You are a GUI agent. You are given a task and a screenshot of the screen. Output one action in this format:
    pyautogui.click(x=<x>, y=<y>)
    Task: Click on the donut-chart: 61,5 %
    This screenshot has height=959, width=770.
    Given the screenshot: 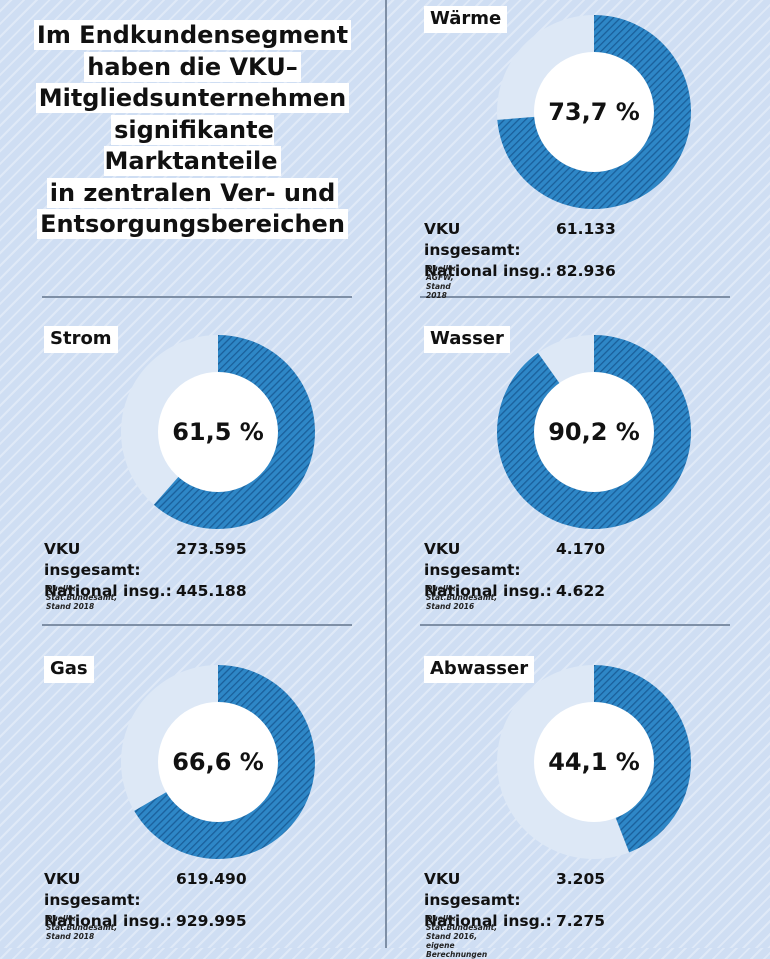 What is the action you would take?
    pyautogui.click(x=218, y=432)
    